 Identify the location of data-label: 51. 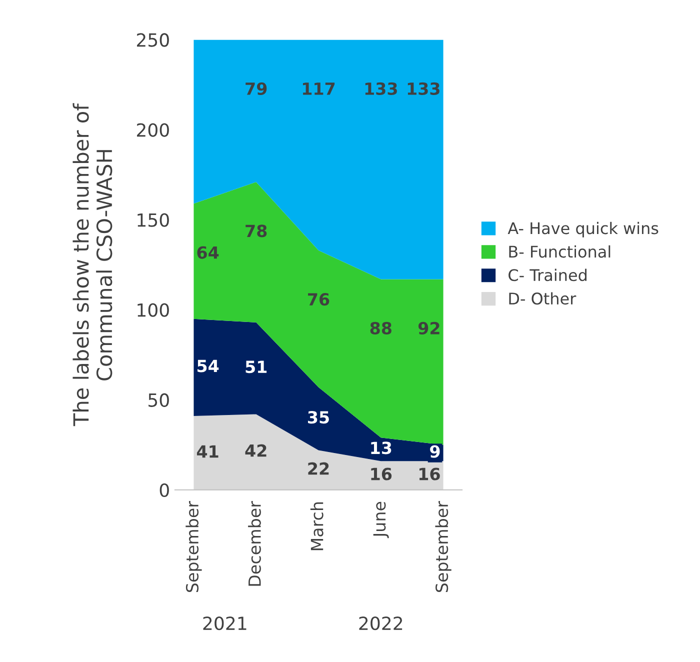
(256, 367).